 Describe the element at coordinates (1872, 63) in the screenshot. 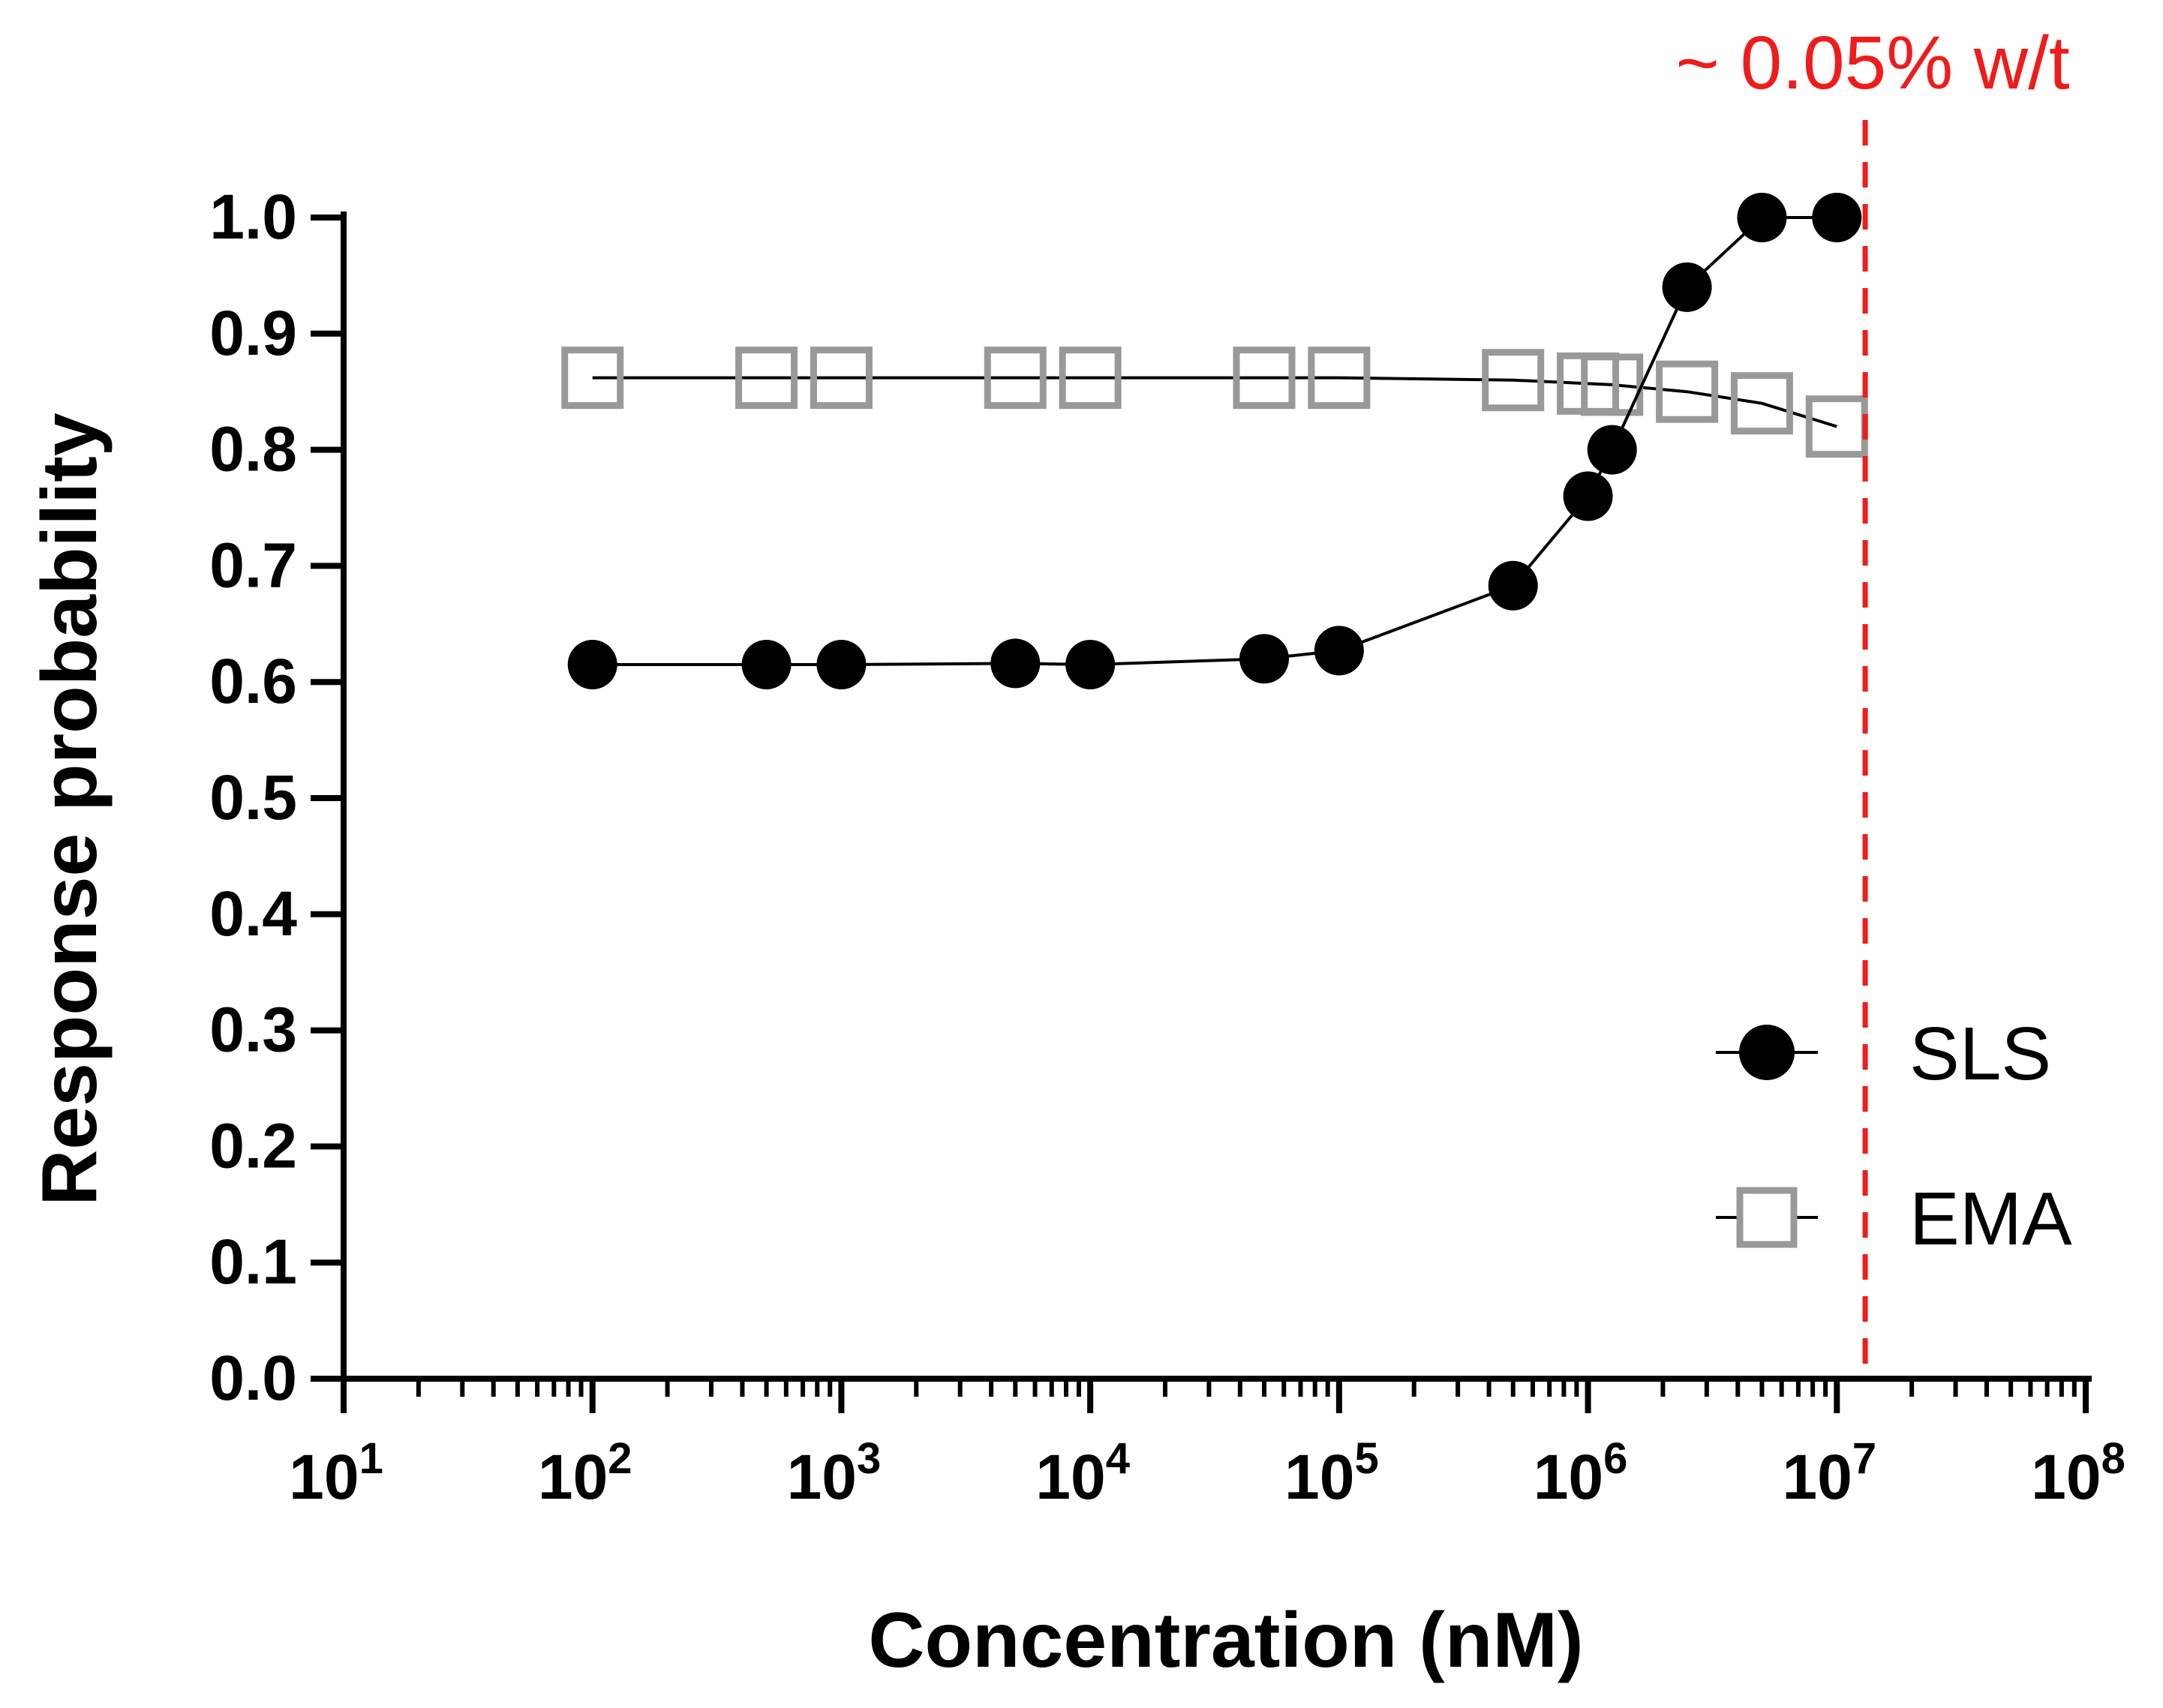

I see `threshold-label: ~ 0.05% w/t` at that location.